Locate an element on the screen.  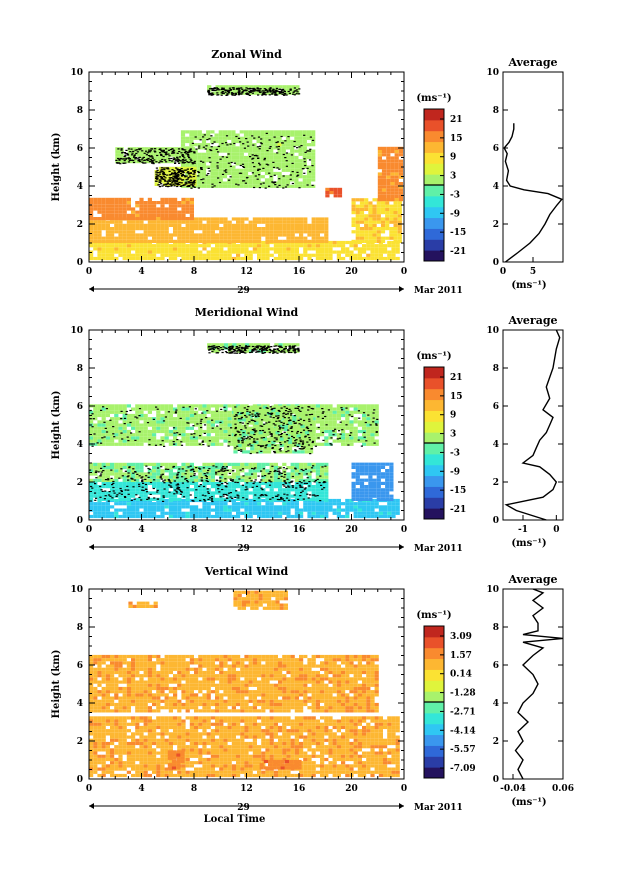
panel-title: Meridional Wind is located at coordinates (247, 312).